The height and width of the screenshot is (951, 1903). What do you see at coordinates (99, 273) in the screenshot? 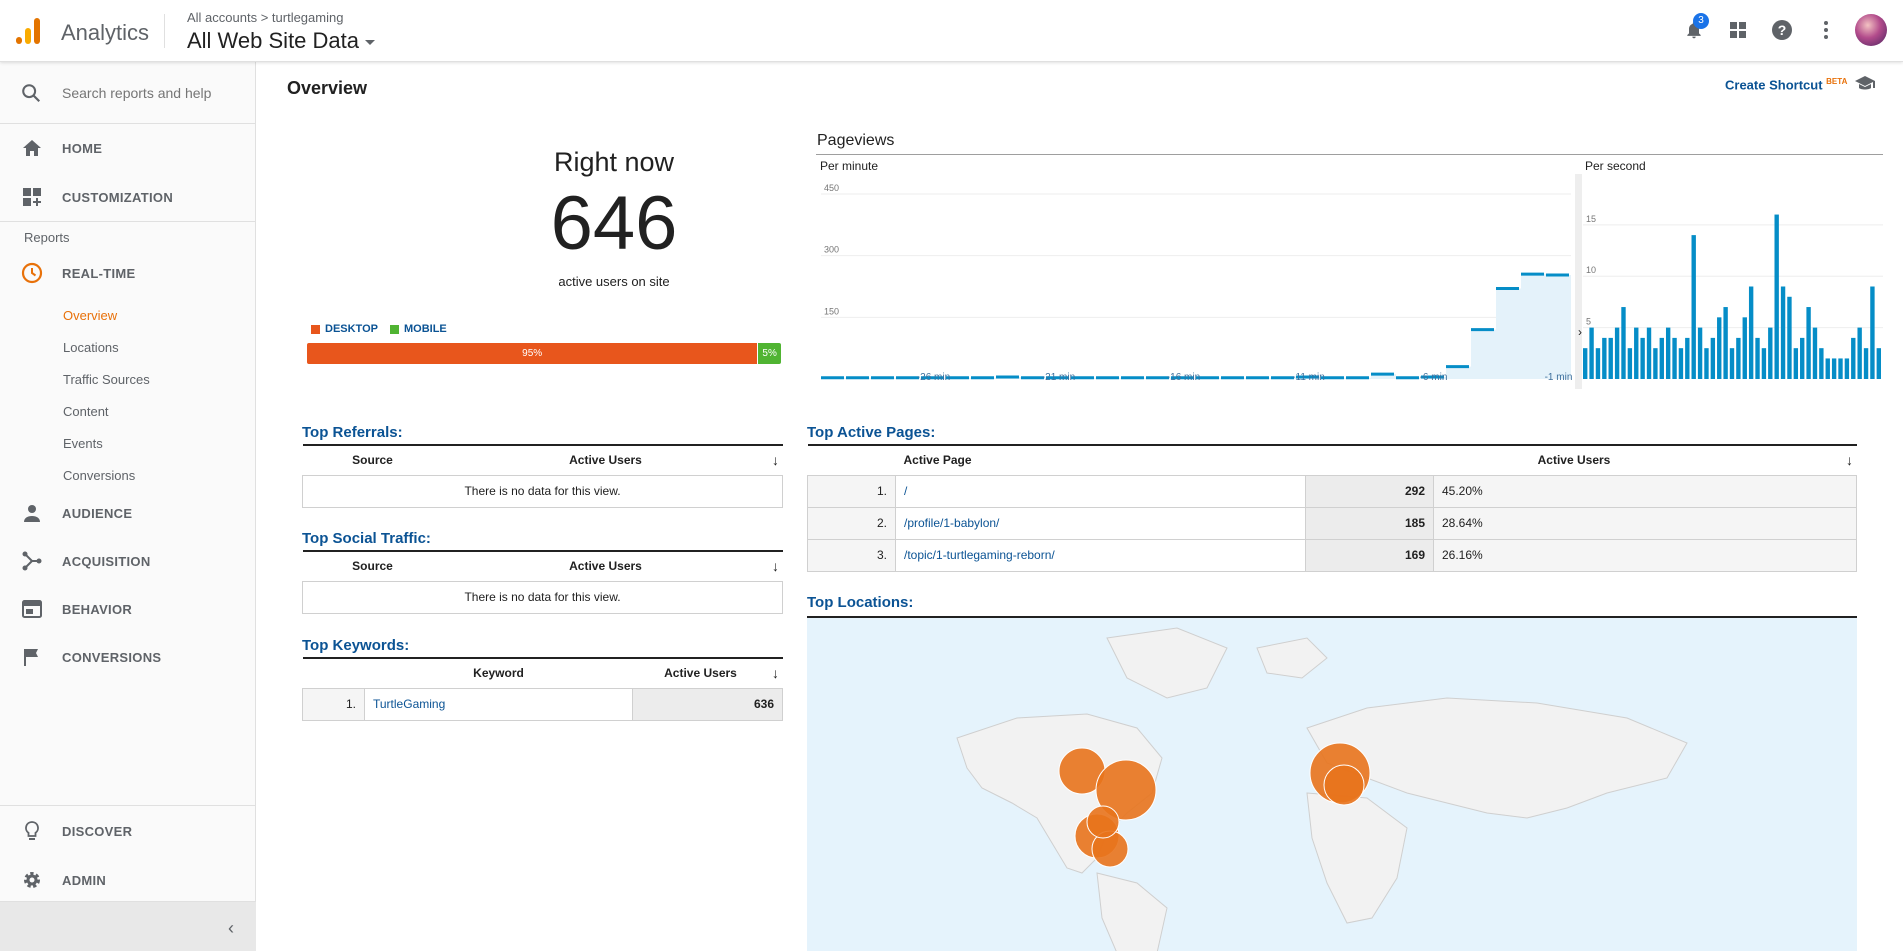
I see `nav-realtime-label: REAL-TIME` at bounding box center [99, 273].